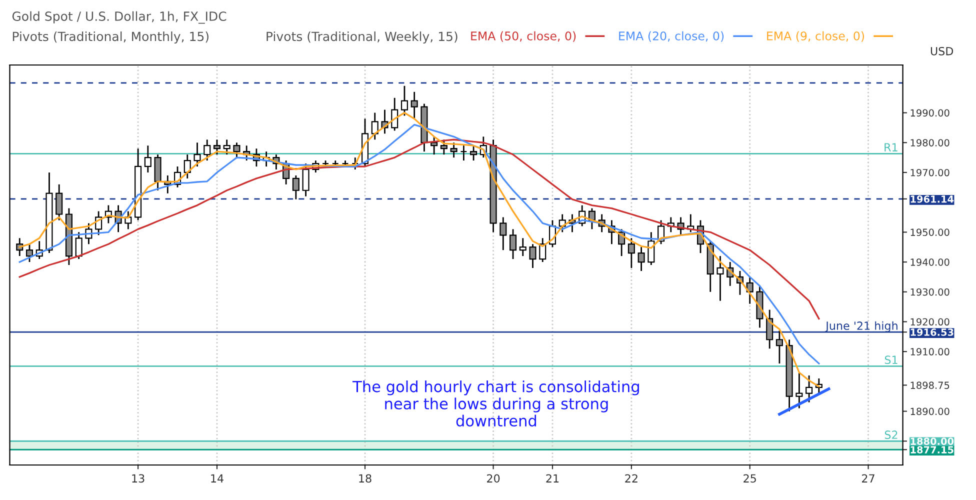 This screenshot has width=976, height=500. Describe the element at coordinates (930, 385) in the screenshot. I see `y-tick-label: 1898.75` at that location.